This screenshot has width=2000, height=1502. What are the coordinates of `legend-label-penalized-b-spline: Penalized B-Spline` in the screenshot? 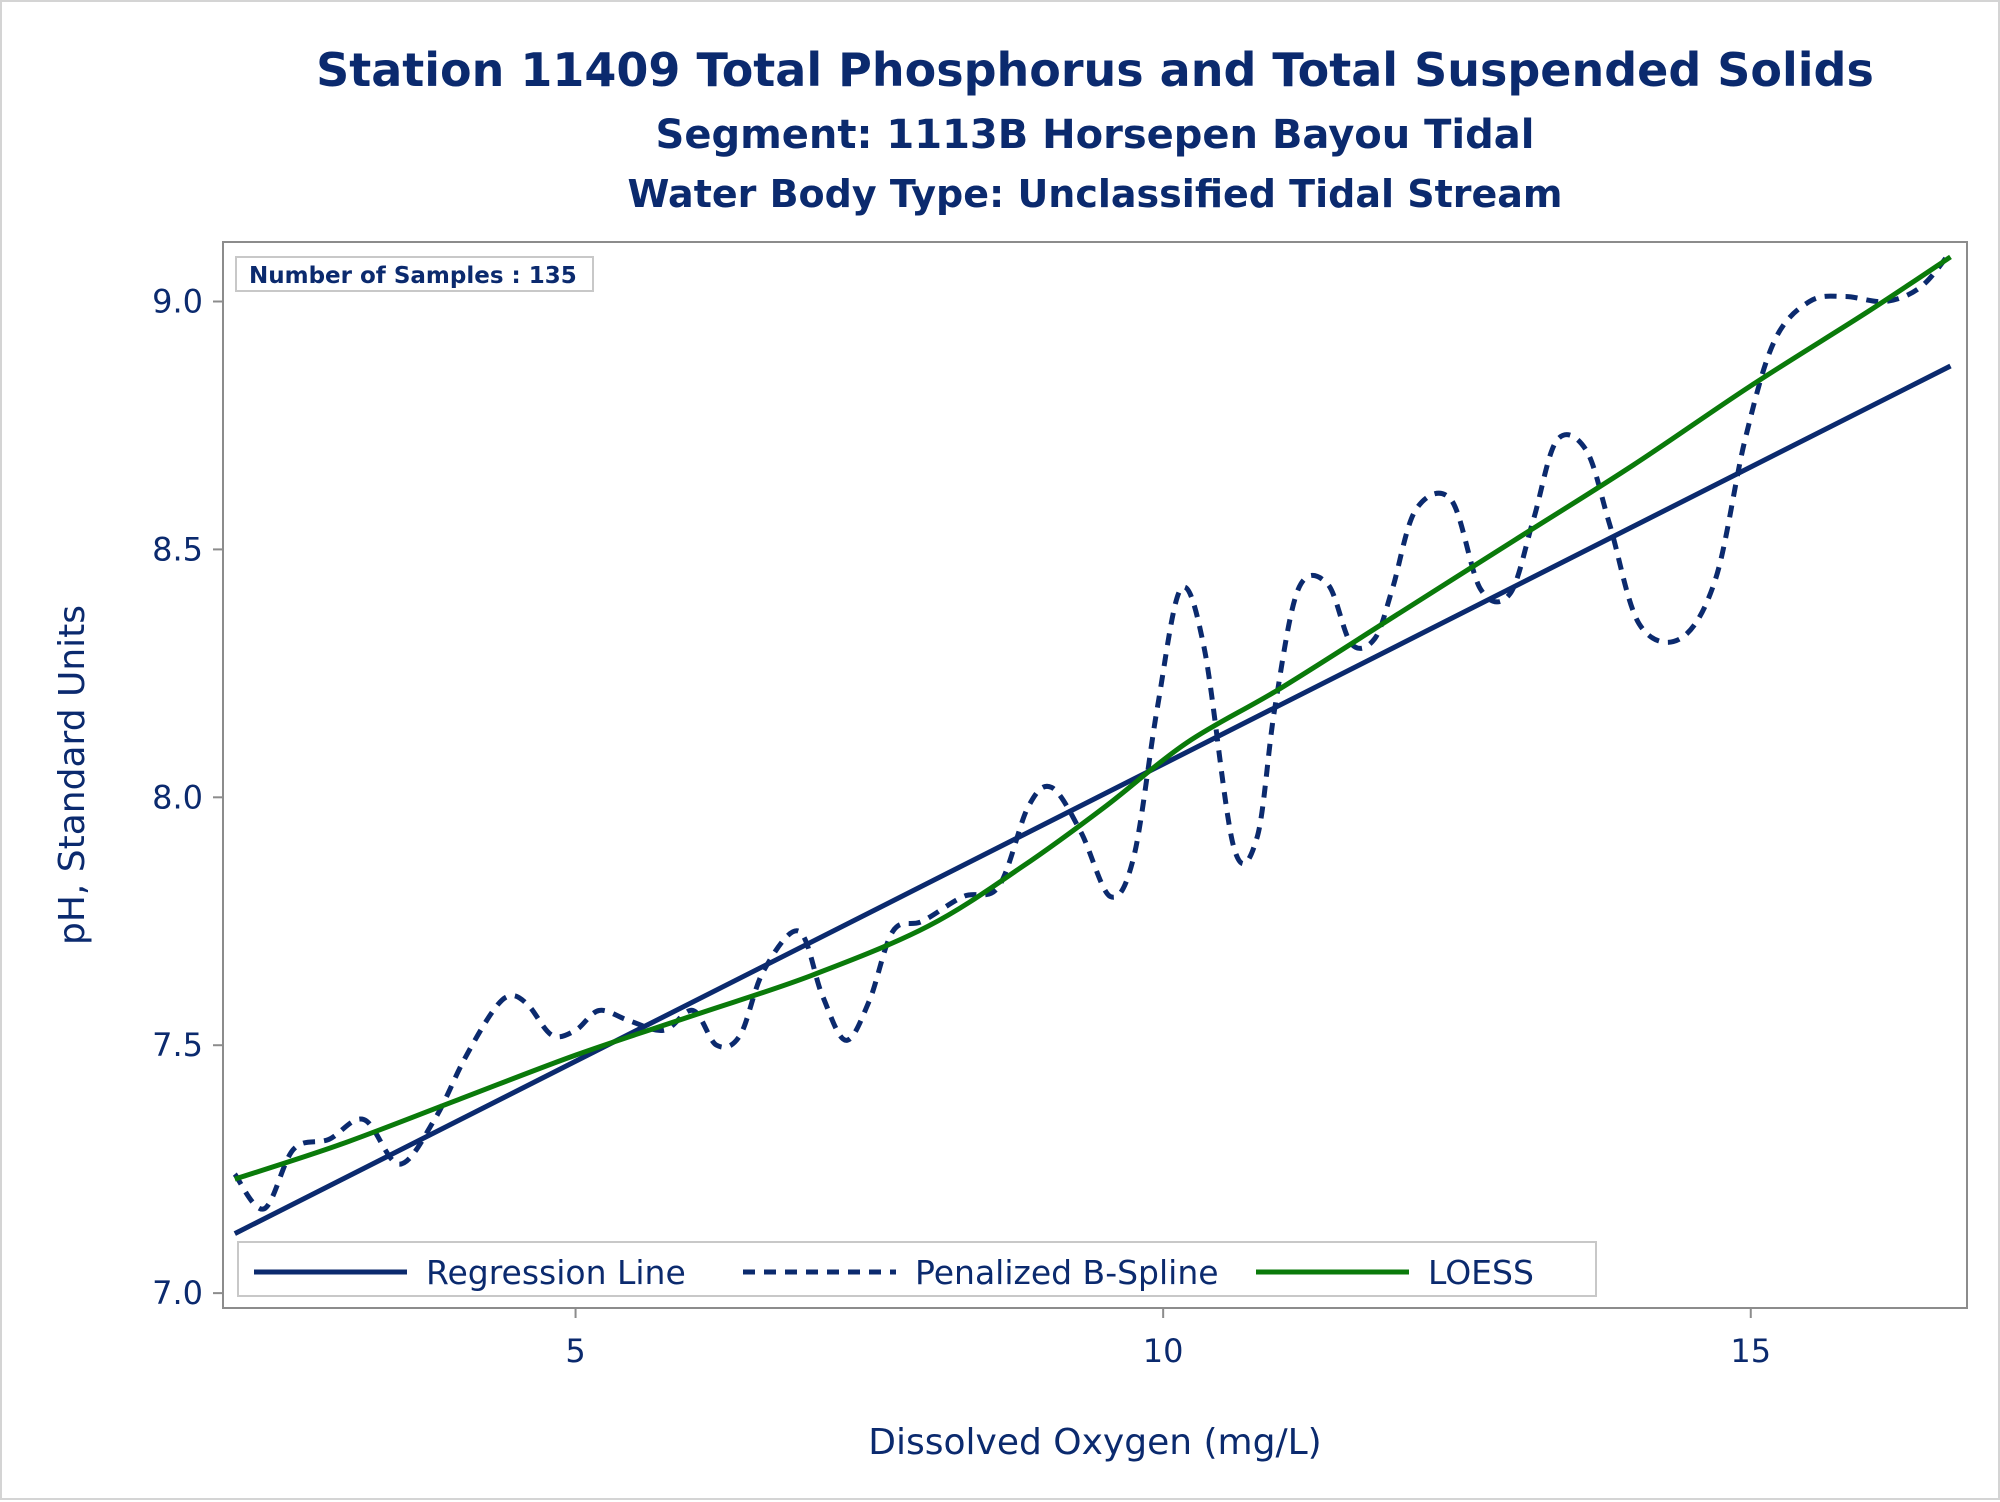 It's located at (1067, 1272).